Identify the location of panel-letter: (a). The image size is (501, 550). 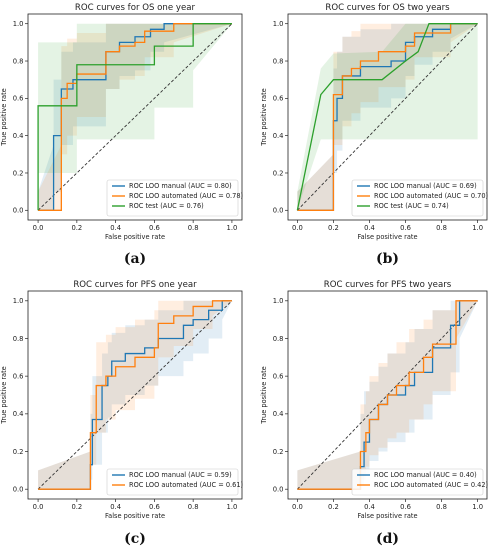
(135, 259).